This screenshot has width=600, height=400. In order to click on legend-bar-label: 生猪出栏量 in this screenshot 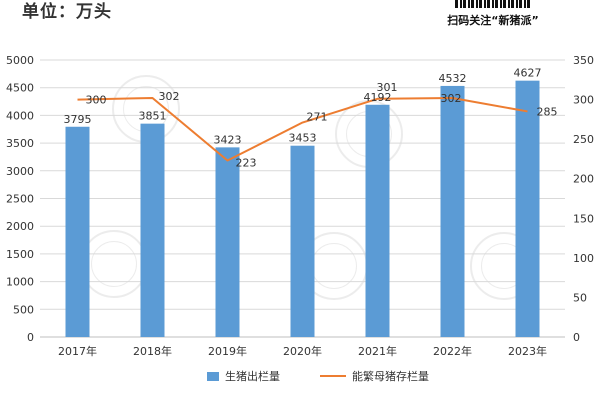, I will do `click(252, 376)`.